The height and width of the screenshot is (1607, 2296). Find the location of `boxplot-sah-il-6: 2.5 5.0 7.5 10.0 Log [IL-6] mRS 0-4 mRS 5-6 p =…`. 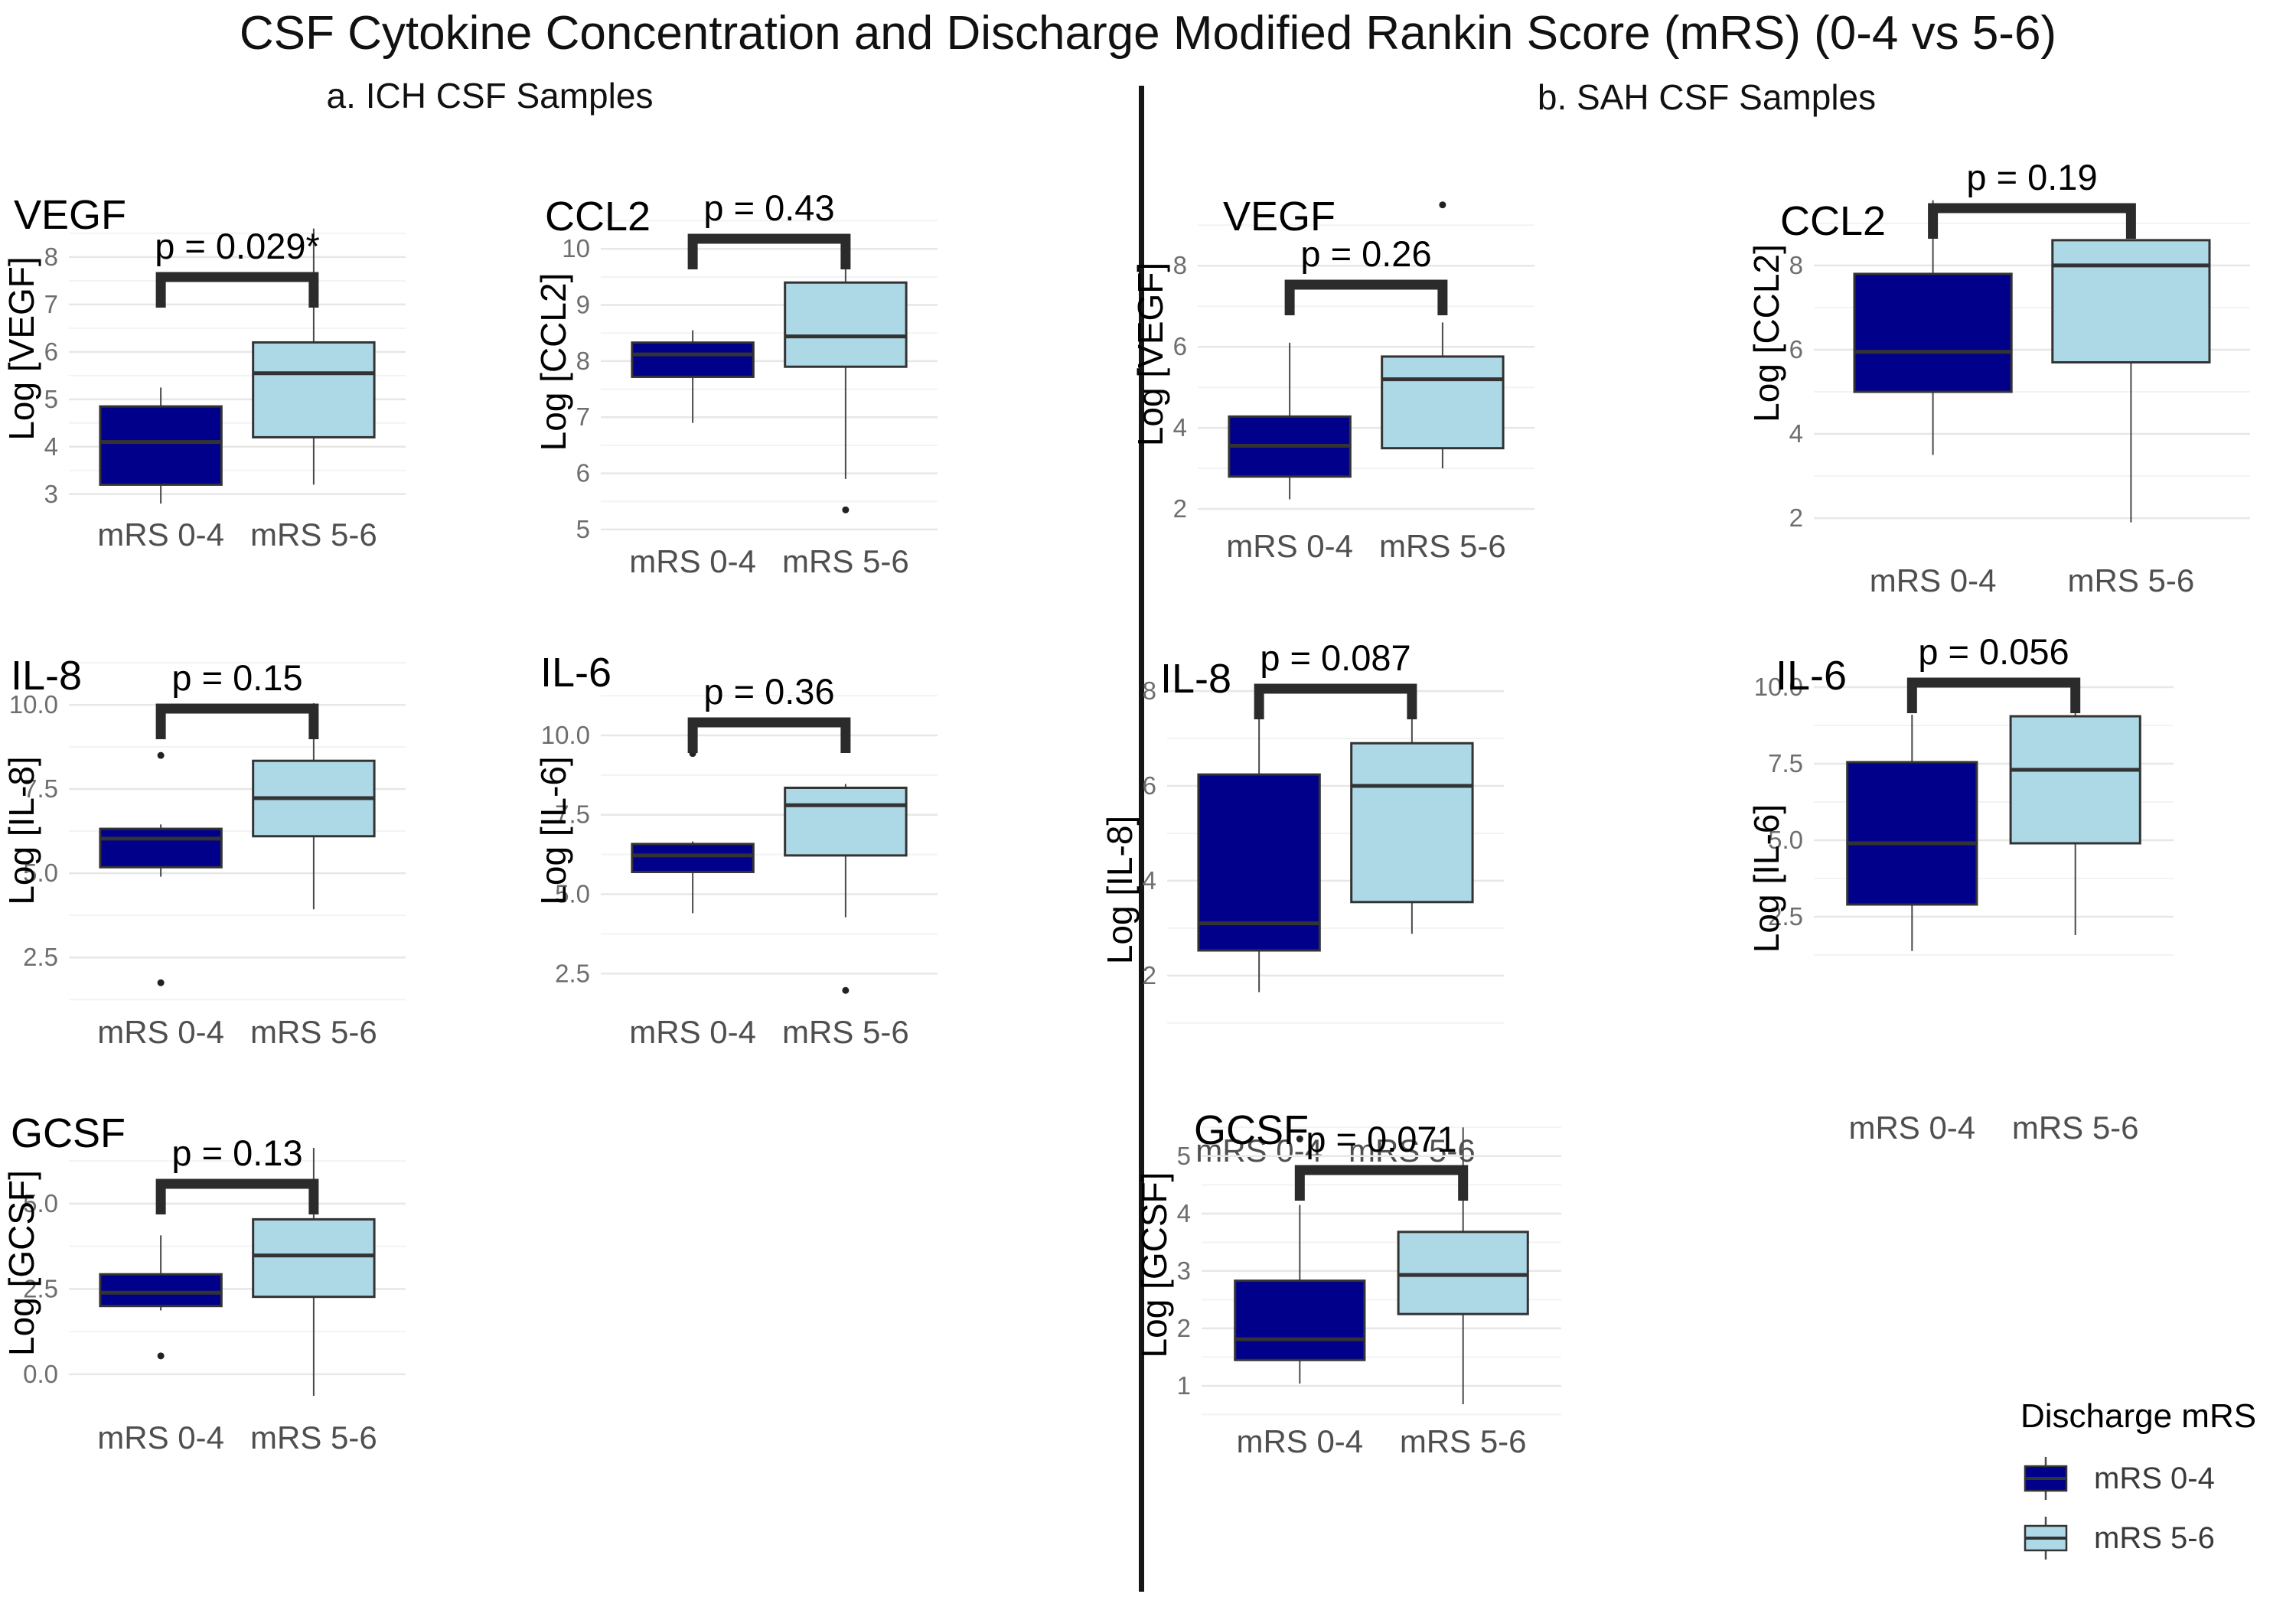

boxplot-sah-il-6: 2.5 5.0 7.5 10.0 Log [IL-6] mRS 0-4 mRS 5-6 p =… is located at coordinates (1960, 888).